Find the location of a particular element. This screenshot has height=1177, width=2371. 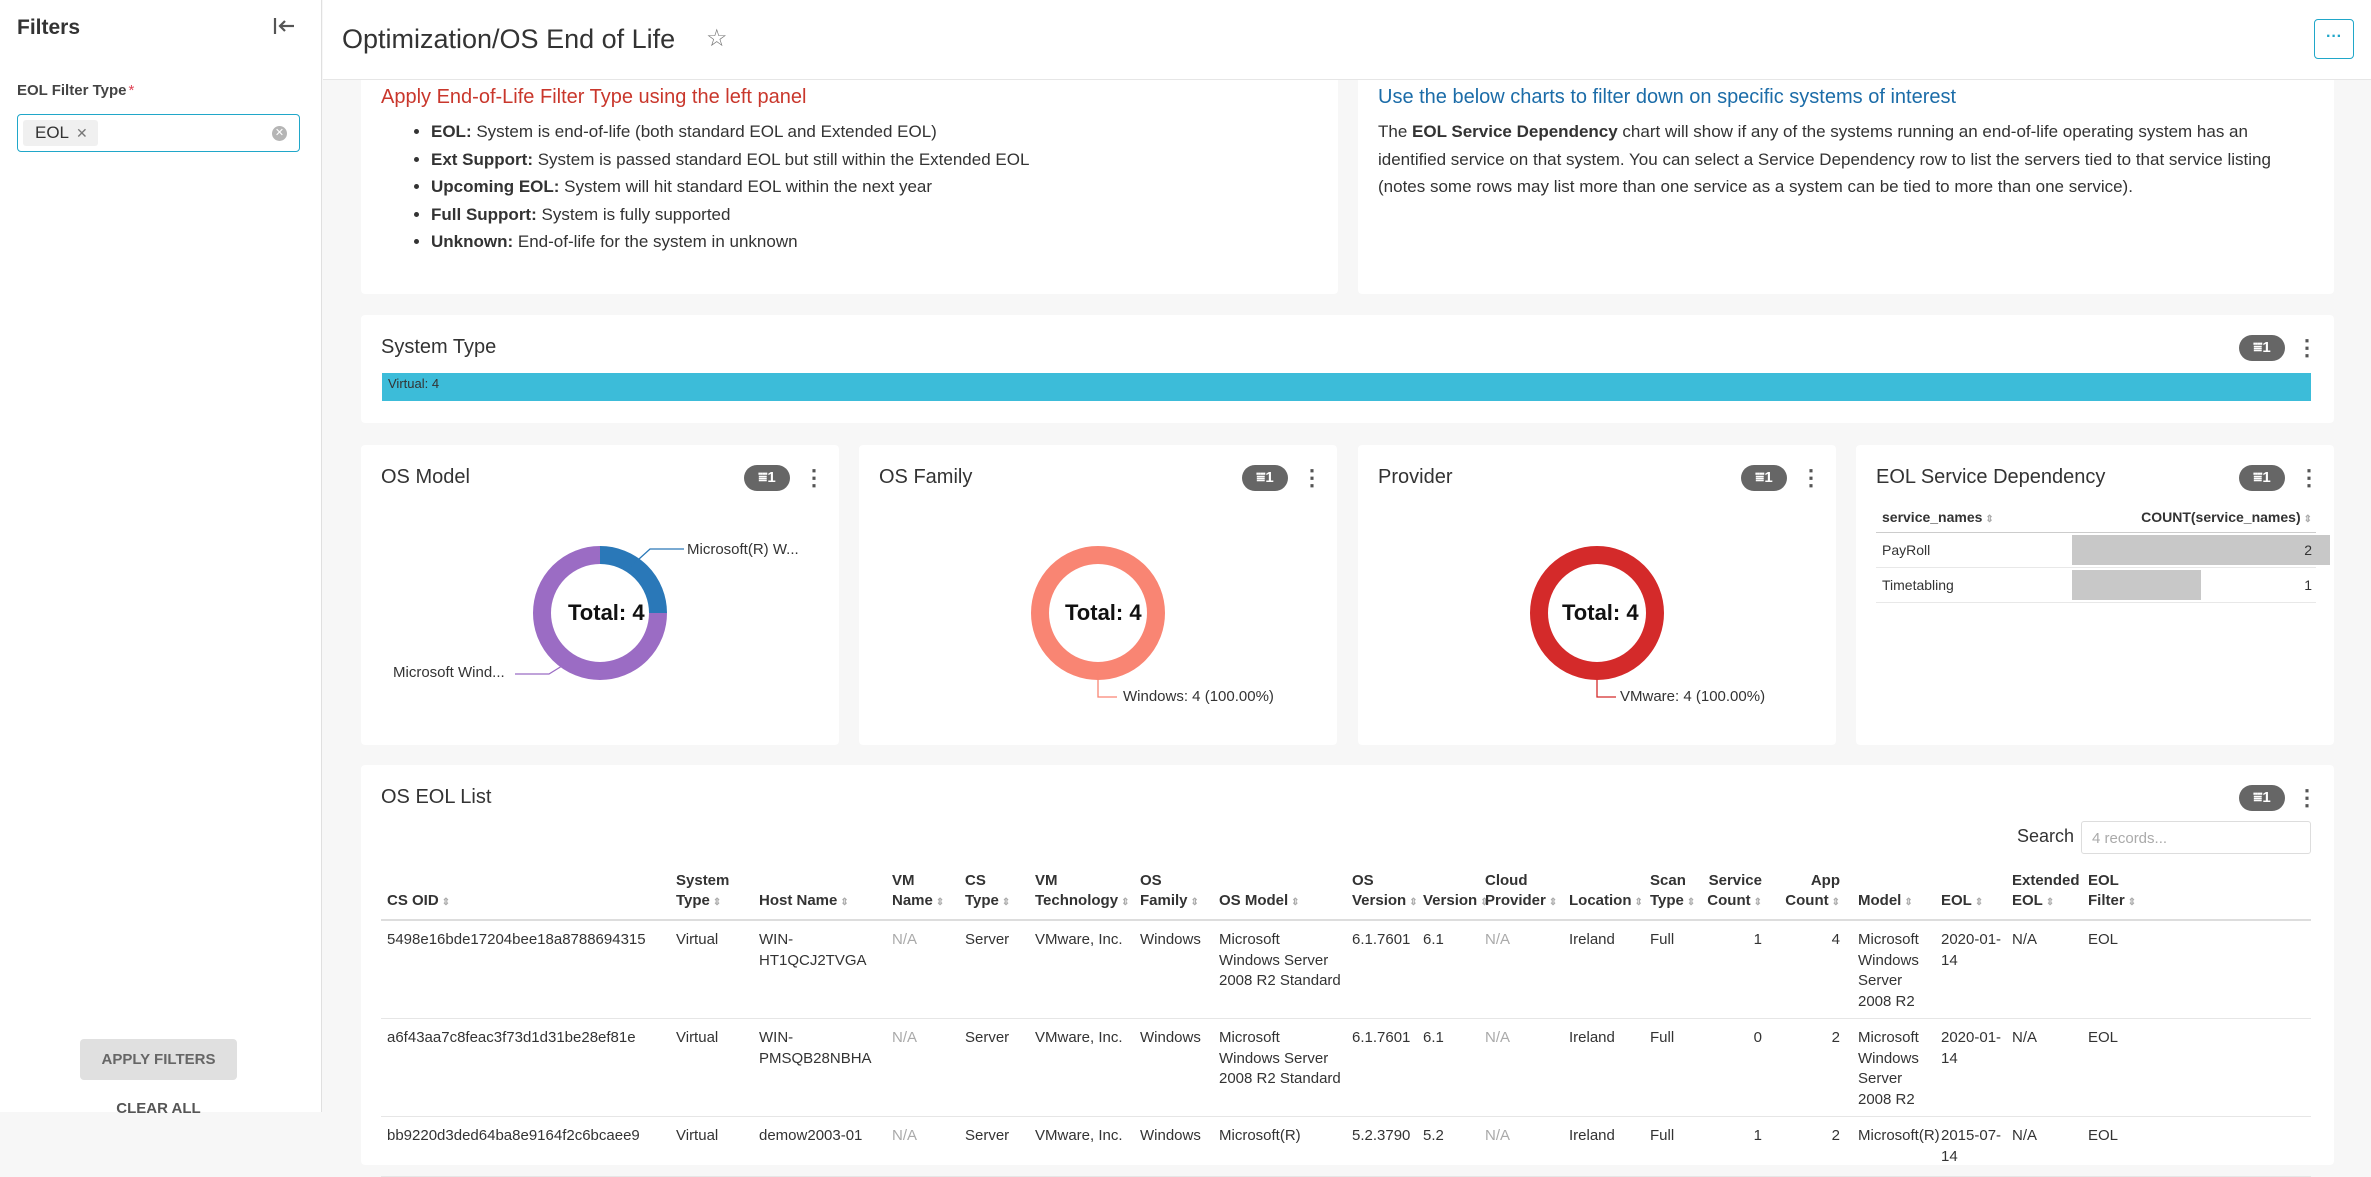

os-family-donut is located at coordinates (1098, 595).